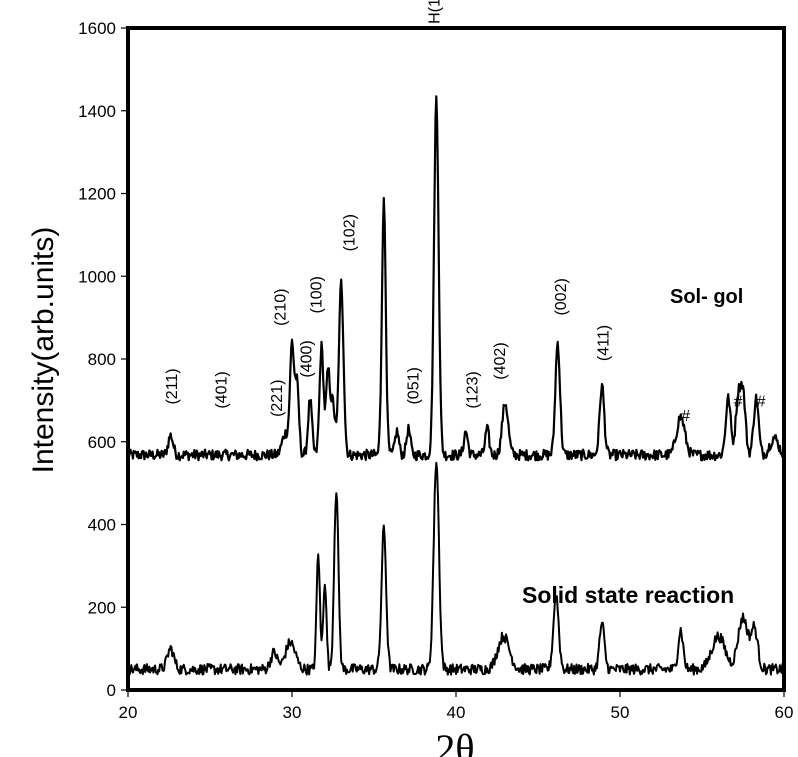  I want to click on y-tick-label: 600, so click(102, 442).